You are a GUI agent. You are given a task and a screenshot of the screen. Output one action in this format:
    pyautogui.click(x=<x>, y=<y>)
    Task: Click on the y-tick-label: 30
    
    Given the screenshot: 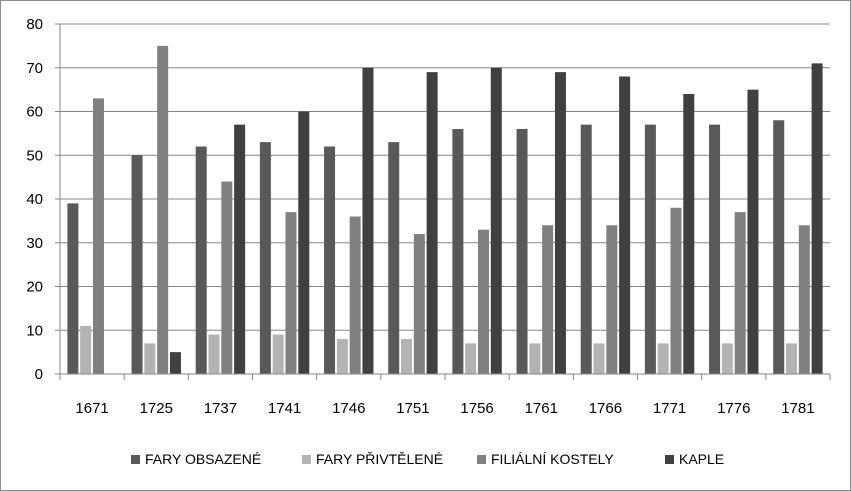 What is the action you would take?
    pyautogui.click(x=34, y=243)
    